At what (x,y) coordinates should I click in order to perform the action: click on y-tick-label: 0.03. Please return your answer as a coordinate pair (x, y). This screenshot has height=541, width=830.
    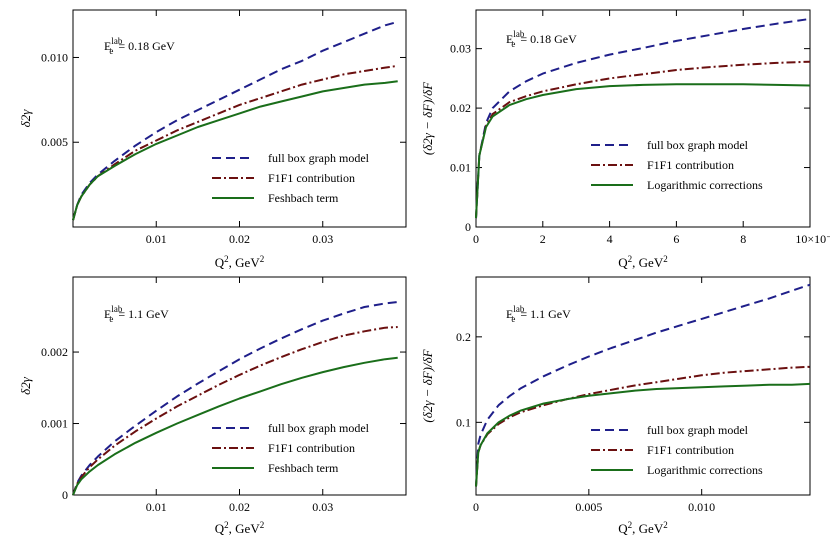
    Looking at the image, I should click on (460, 49).